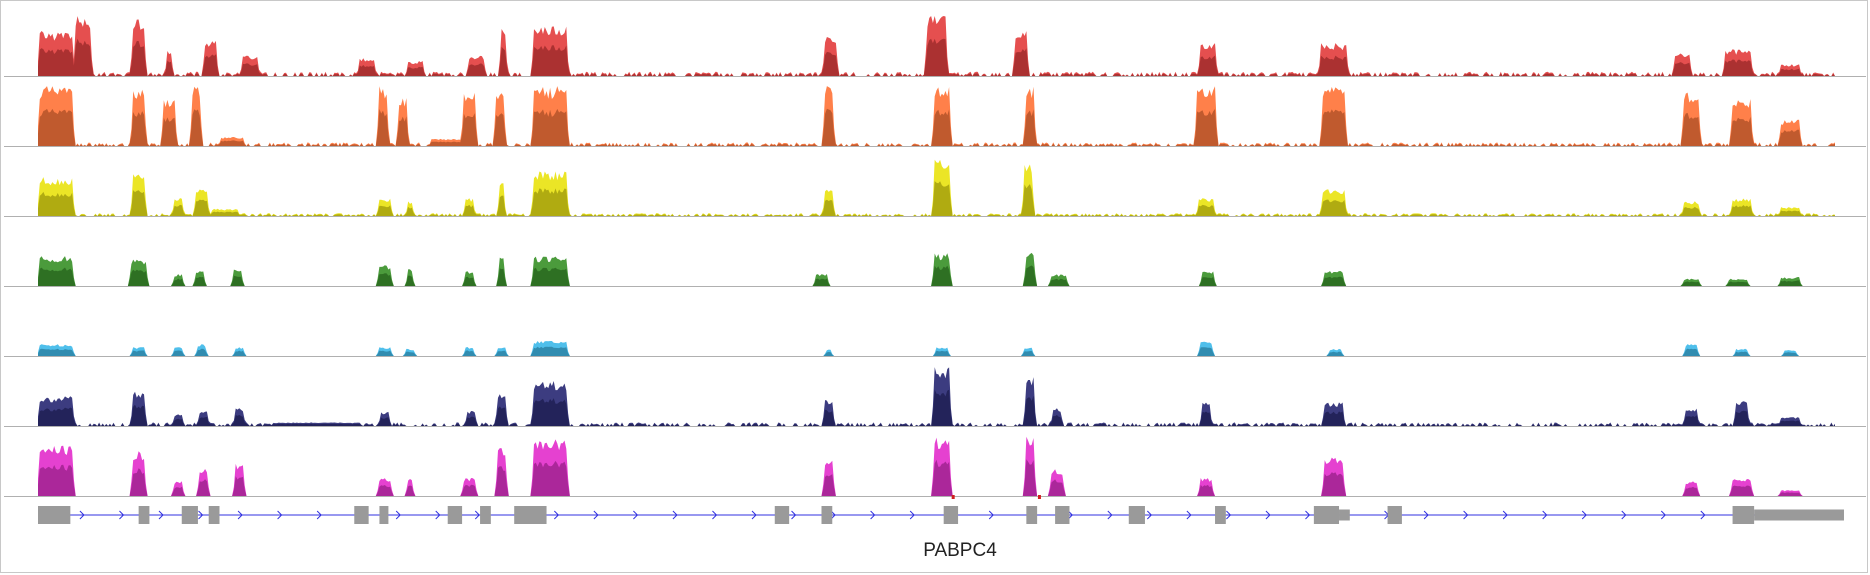 The height and width of the screenshot is (575, 1870). I want to click on gene-model, so click(941, 509).